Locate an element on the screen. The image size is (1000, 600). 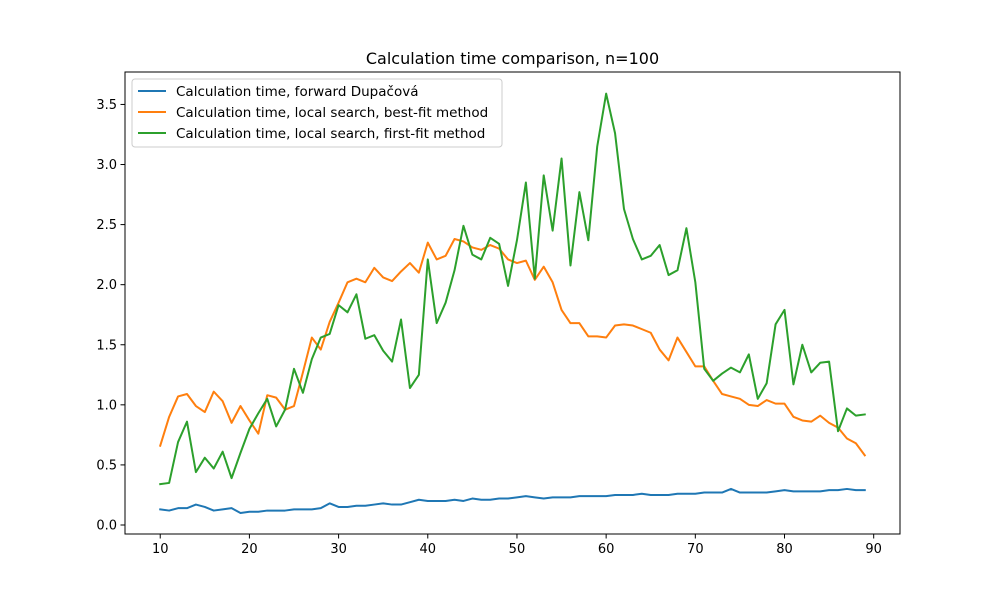
y-tick-label: 3.0 is located at coordinates (106, 165).